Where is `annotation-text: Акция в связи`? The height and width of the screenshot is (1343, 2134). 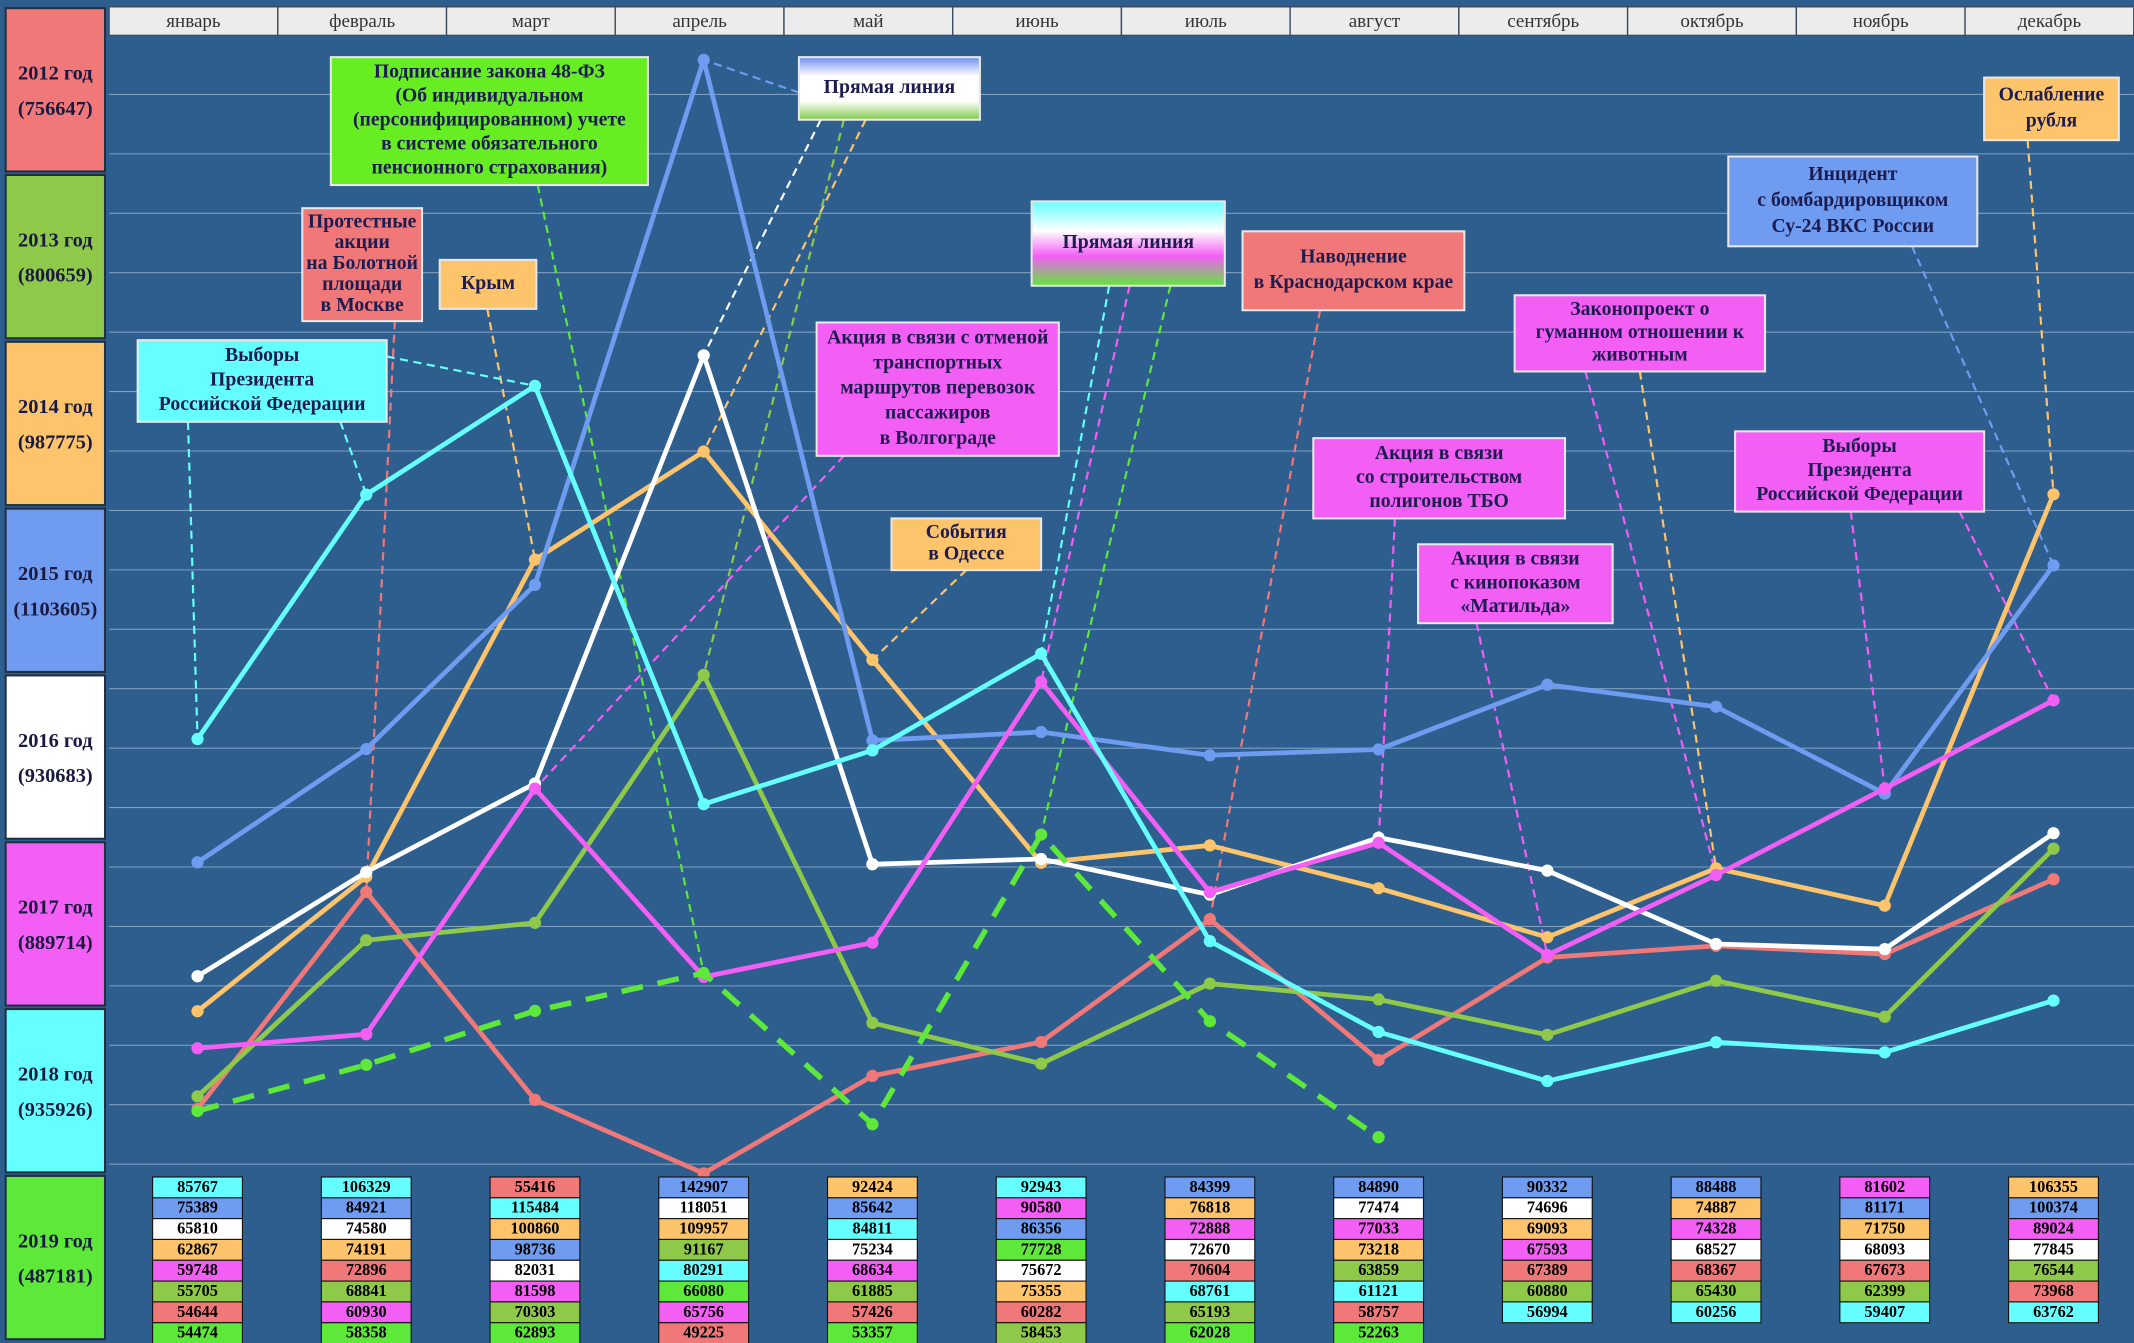 annotation-text: Акция в связи is located at coordinates (1439, 453).